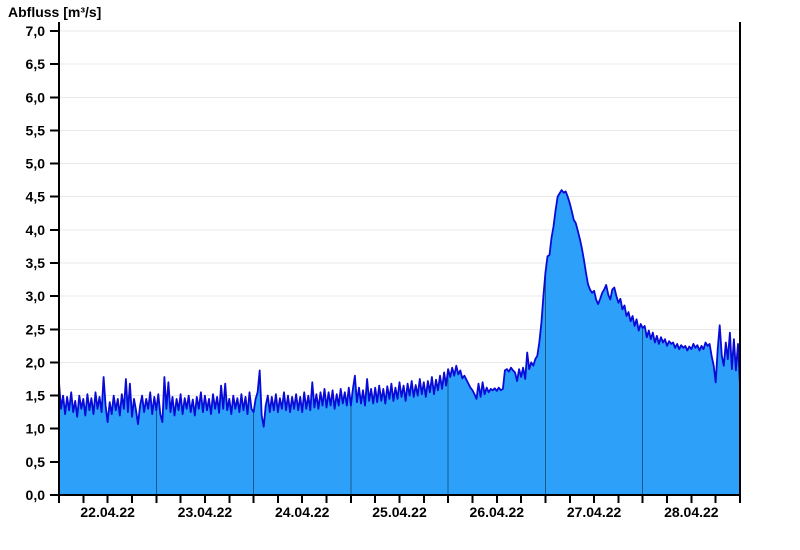  What do you see at coordinates (107, 512) in the screenshot?
I see `x-day-label: 22.04.22` at bounding box center [107, 512].